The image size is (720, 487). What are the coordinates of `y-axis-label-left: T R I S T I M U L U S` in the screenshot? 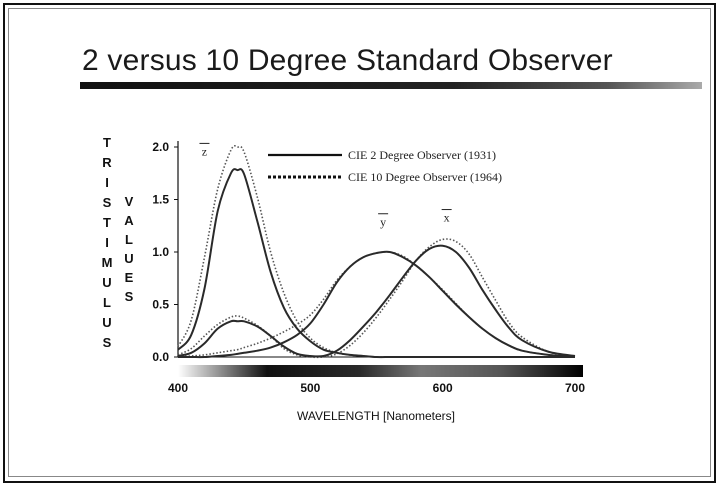 It's located at (107, 243).